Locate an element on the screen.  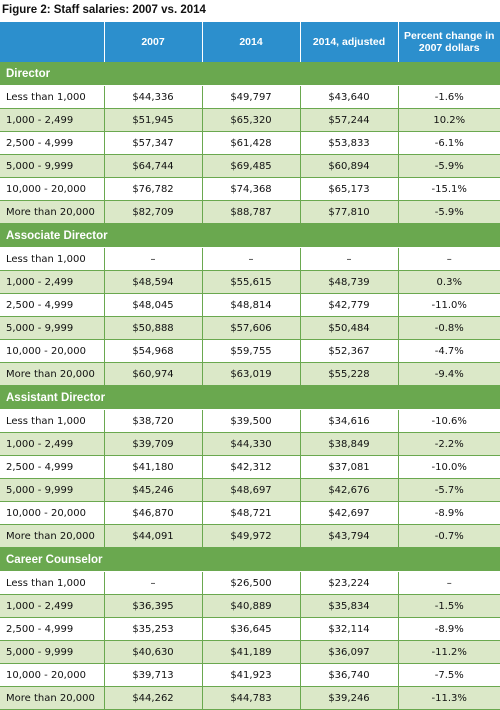
salary-2007-cell: $48,594 is located at coordinates (153, 282).